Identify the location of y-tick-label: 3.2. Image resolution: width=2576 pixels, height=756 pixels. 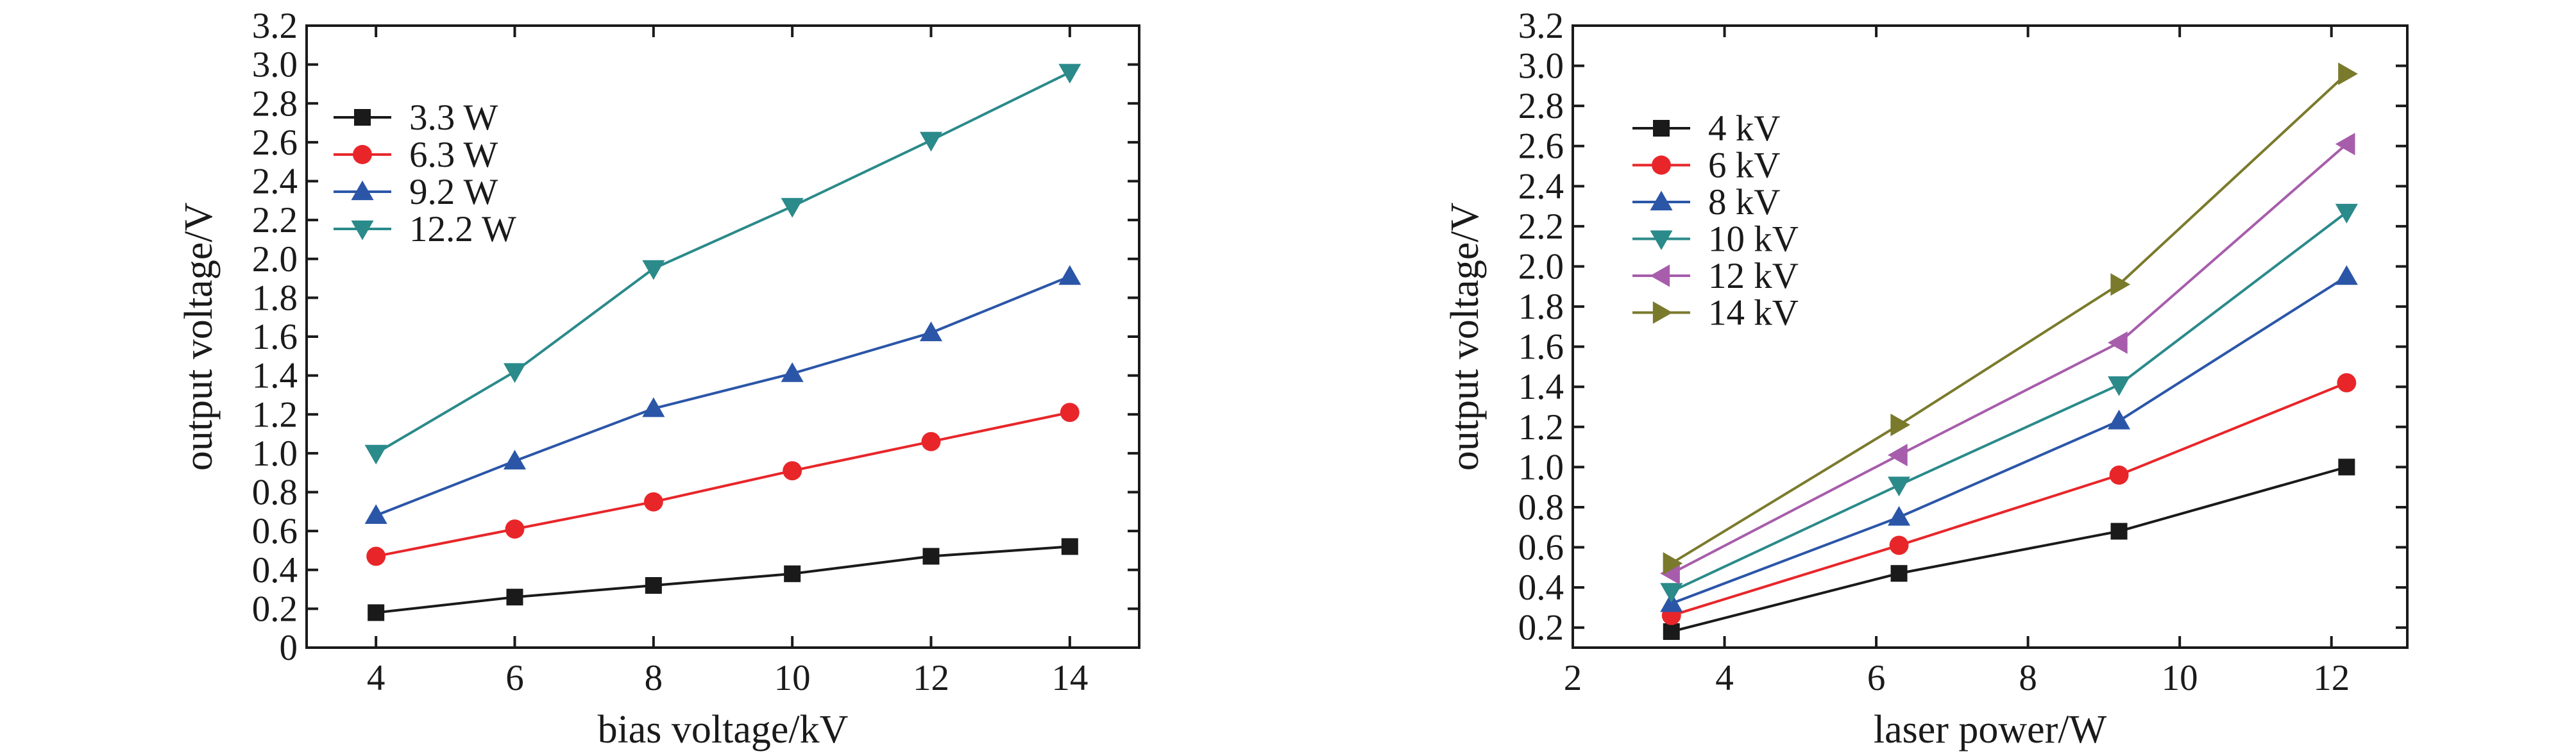
(1541, 26).